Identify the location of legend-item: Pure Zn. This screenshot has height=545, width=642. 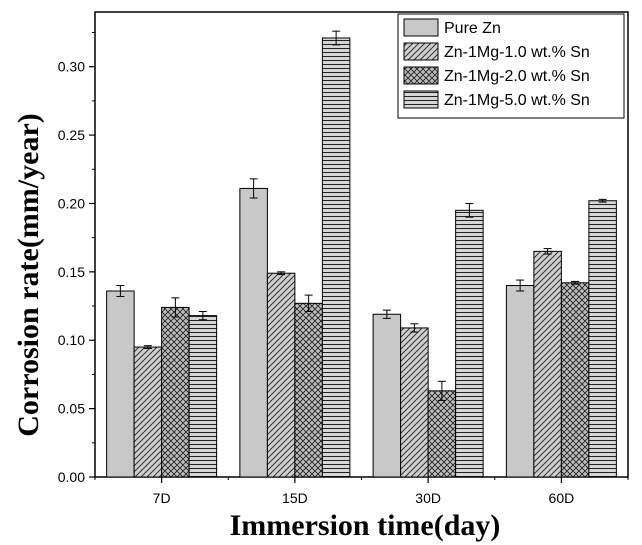
(452, 27).